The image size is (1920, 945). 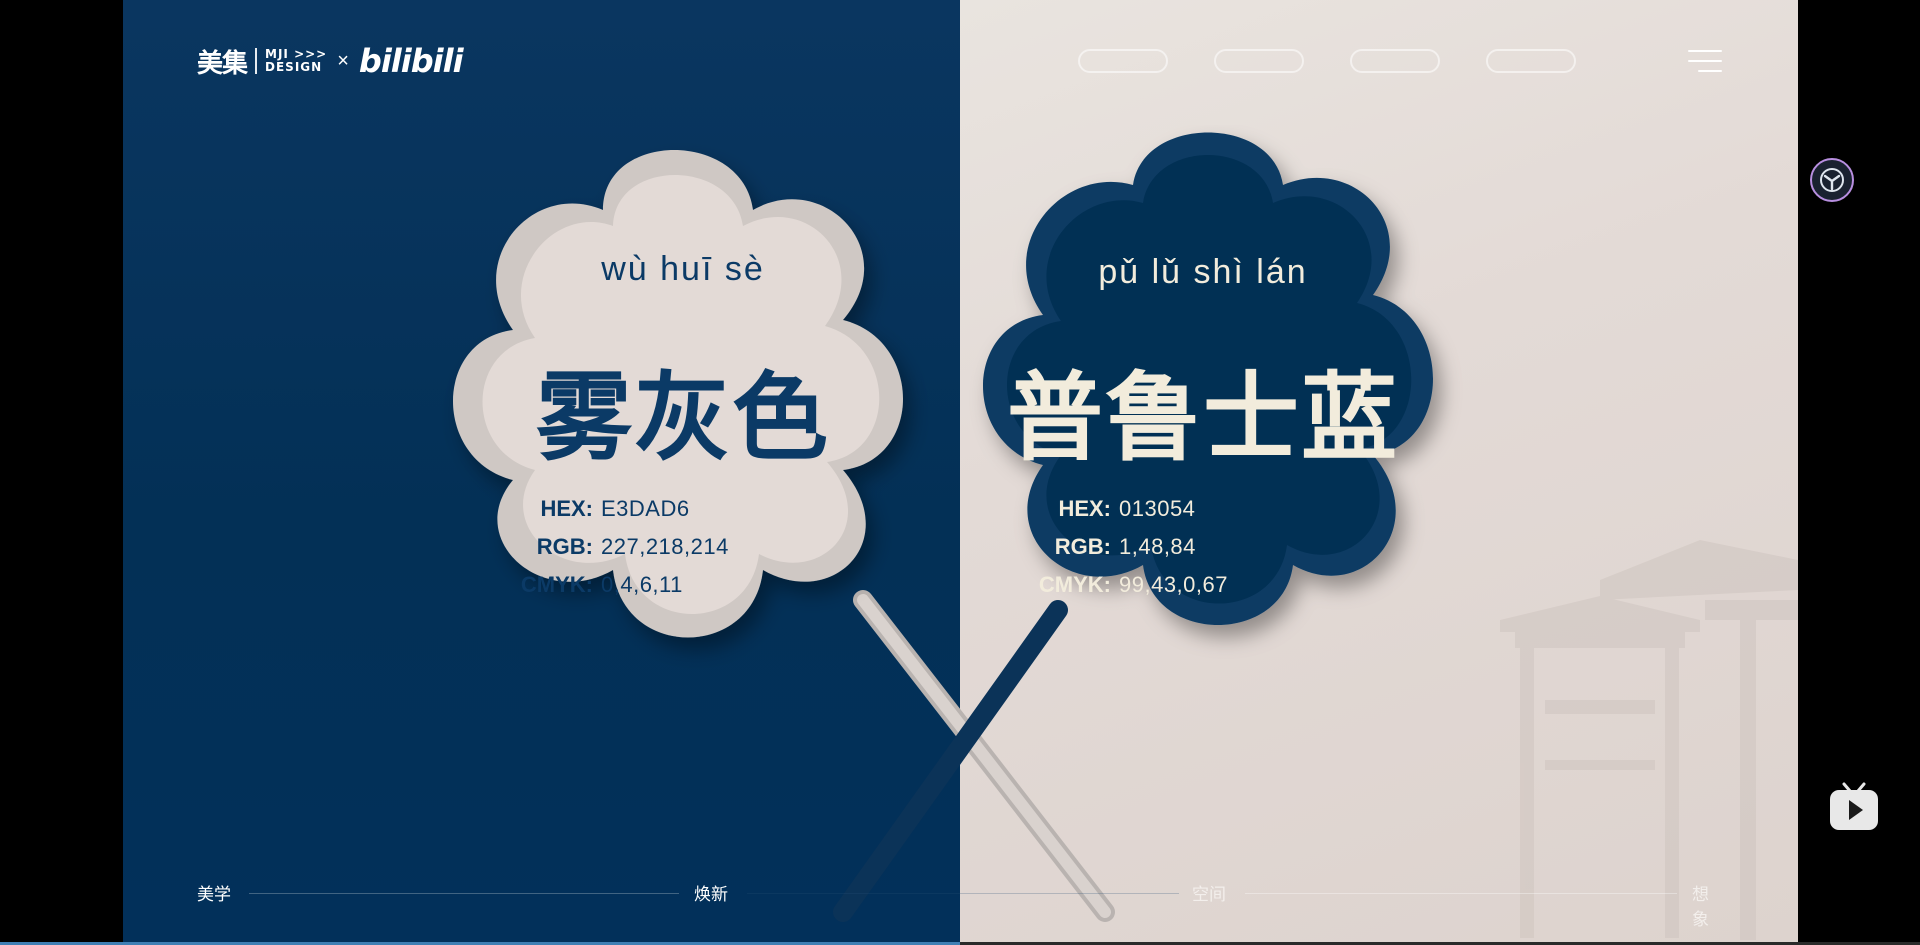 I want to click on spec-value: 0,4,6,11, so click(x=642, y=584).